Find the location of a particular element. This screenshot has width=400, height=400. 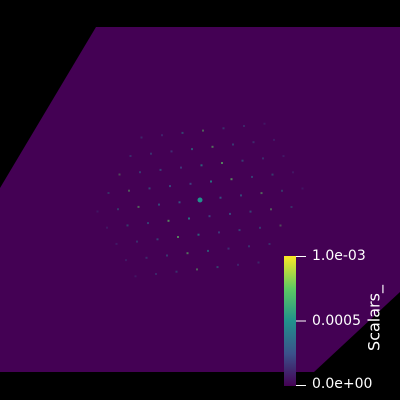

center-spot is located at coordinates (200, 200).